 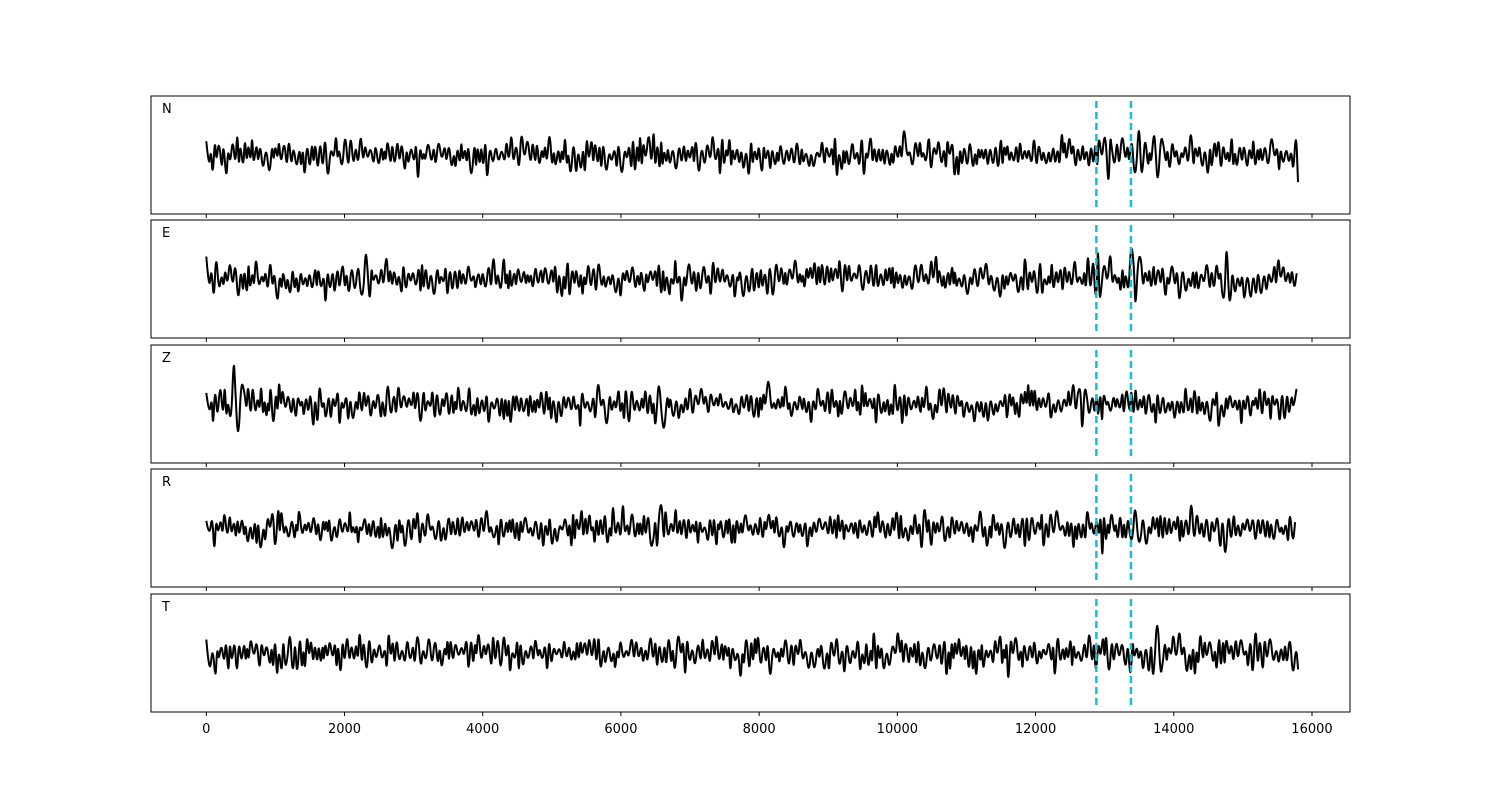 I want to click on panel-z: Z, so click(x=750, y=405).